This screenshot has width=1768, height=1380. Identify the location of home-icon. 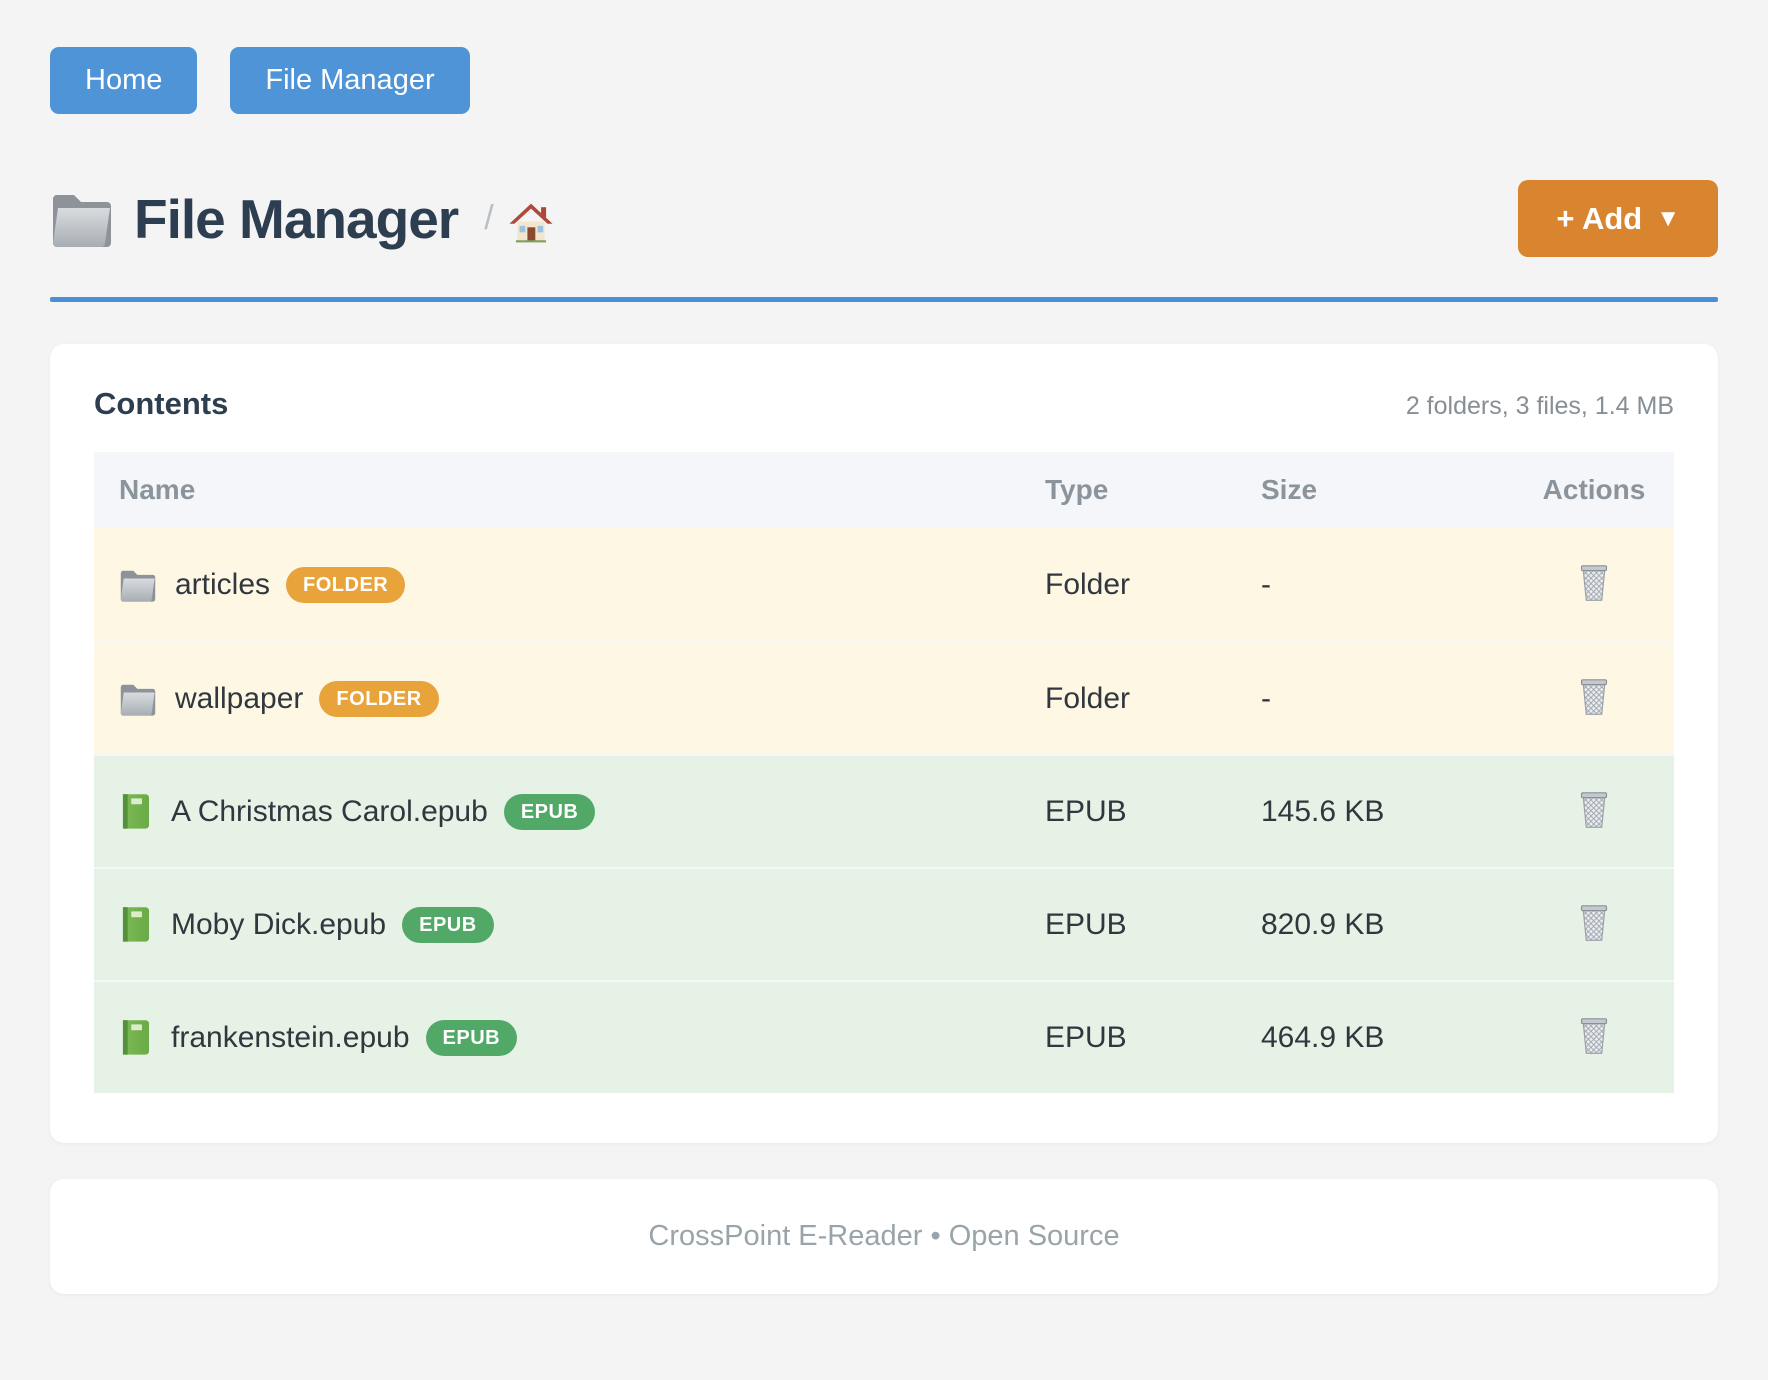
(531, 223).